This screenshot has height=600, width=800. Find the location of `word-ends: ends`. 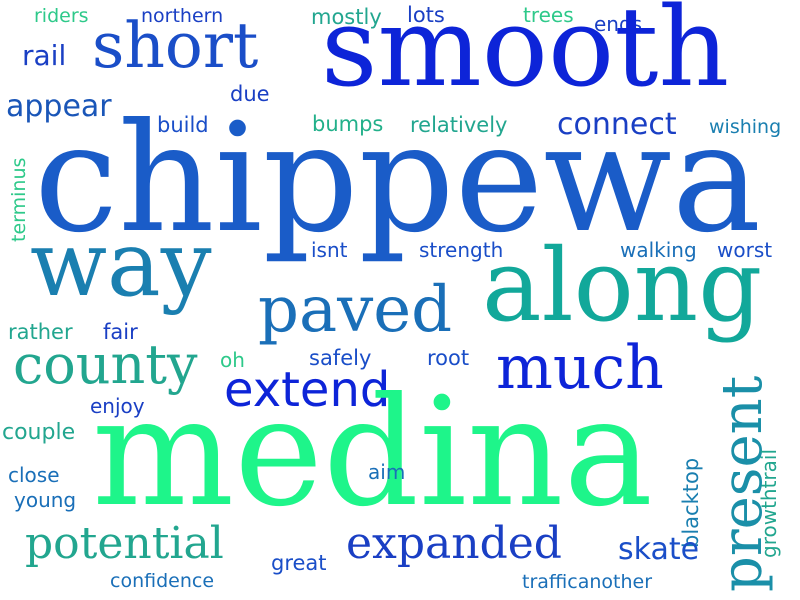

word-ends: ends is located at coordinates (618, 24).